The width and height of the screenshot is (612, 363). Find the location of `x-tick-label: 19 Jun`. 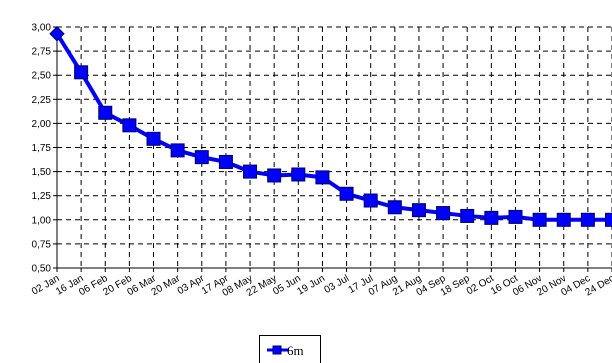

x-tick-label: 19 Jun is located at coordinates (311, 285).